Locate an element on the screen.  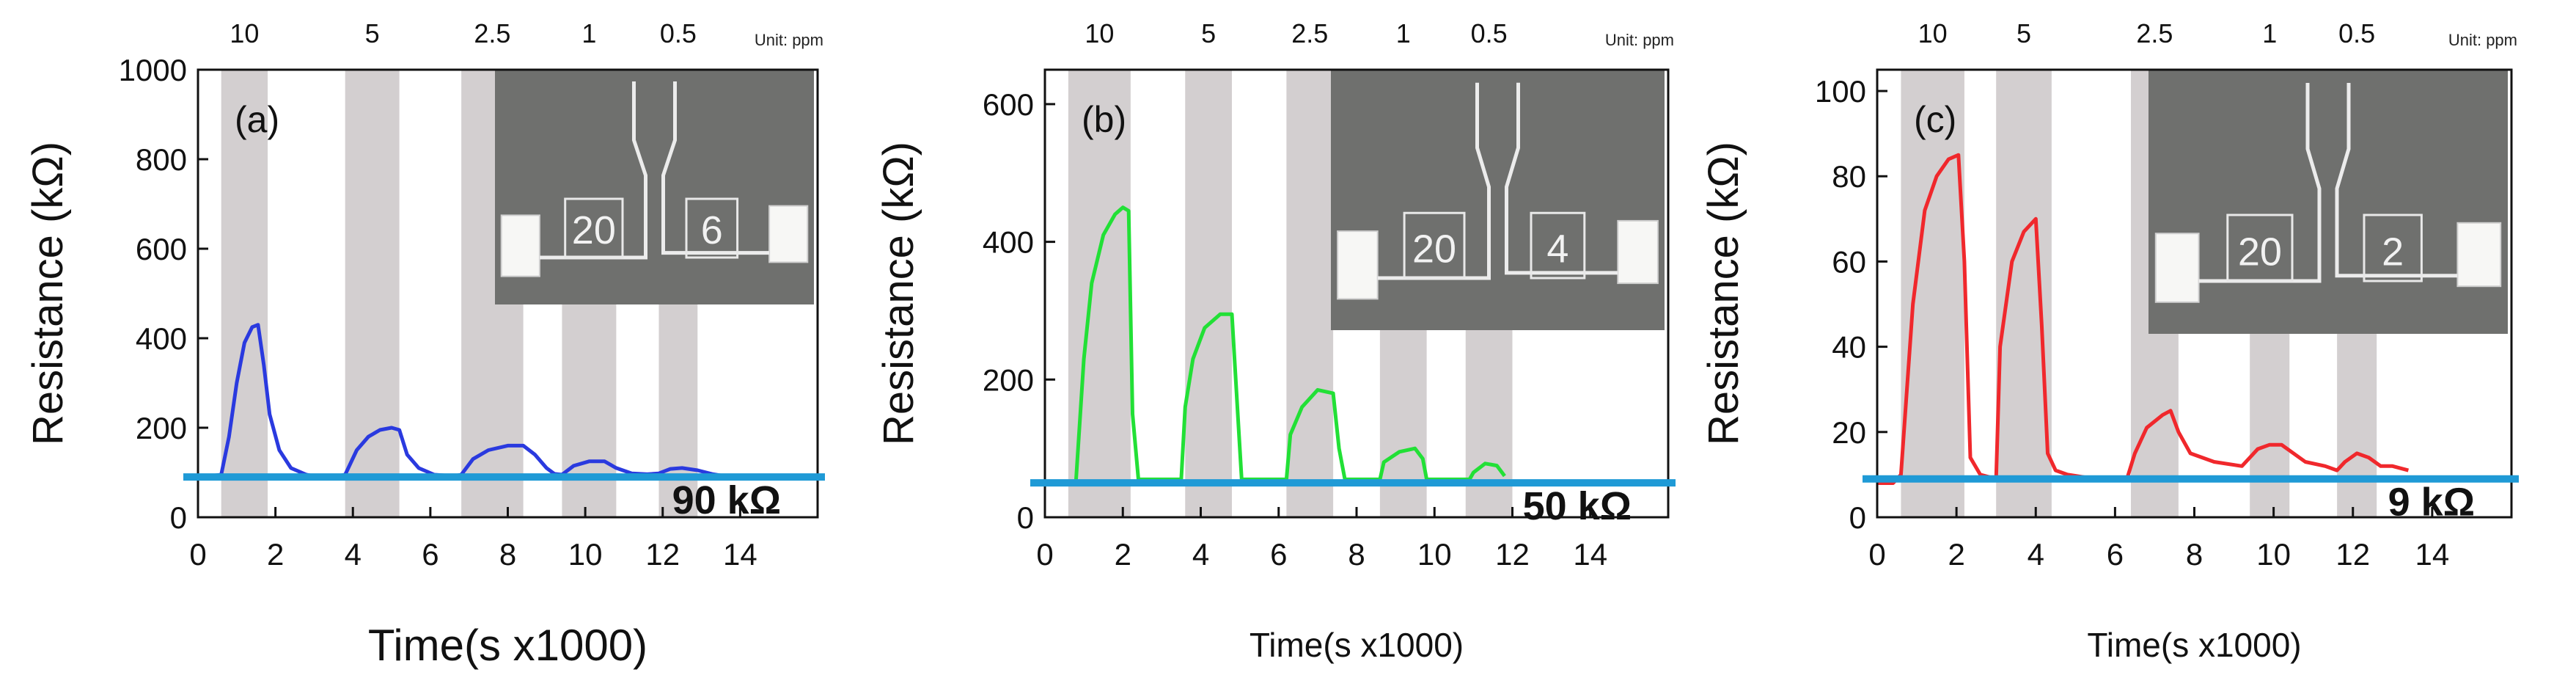
inset-label-right: 2 is located at coordinates (2393, 252).